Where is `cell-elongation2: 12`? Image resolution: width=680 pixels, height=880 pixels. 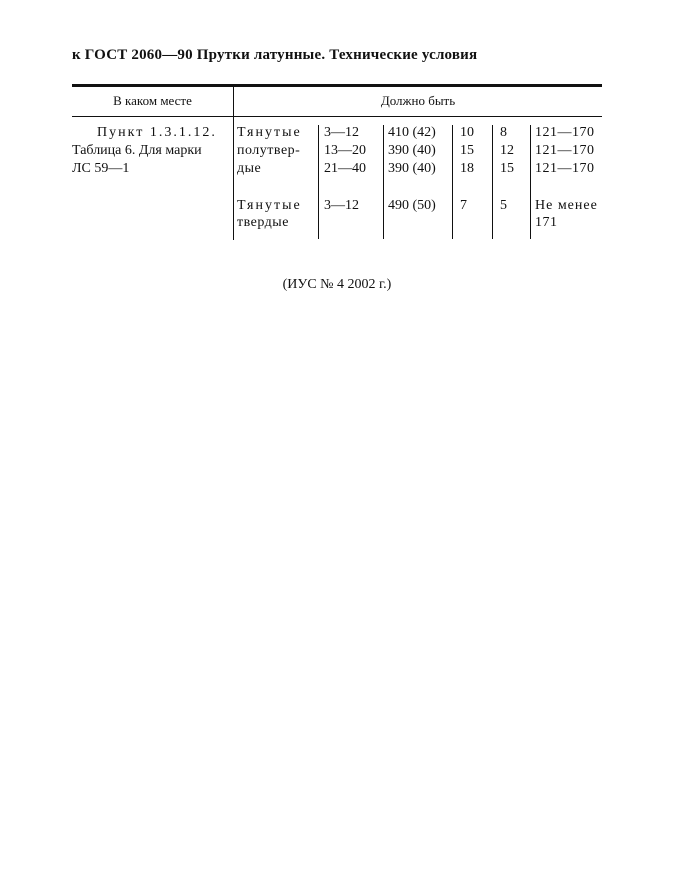 cell-elongation2: 12 is located at coordinates (507, 150).